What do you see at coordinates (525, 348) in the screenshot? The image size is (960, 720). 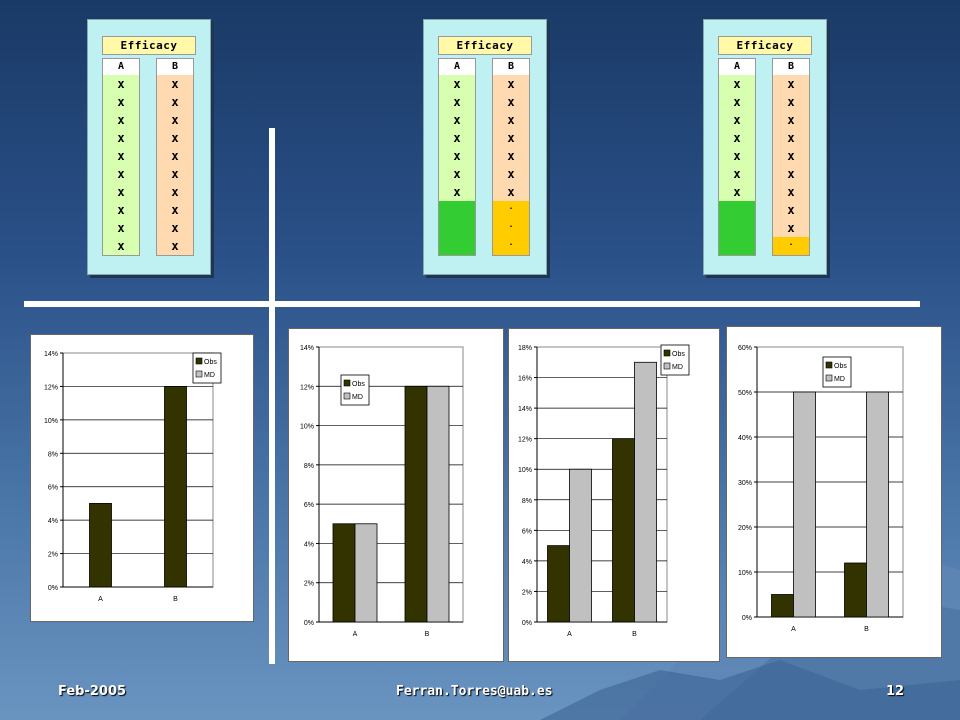 I see `y-tick-label: 18%` at bounding box center [525, 348].